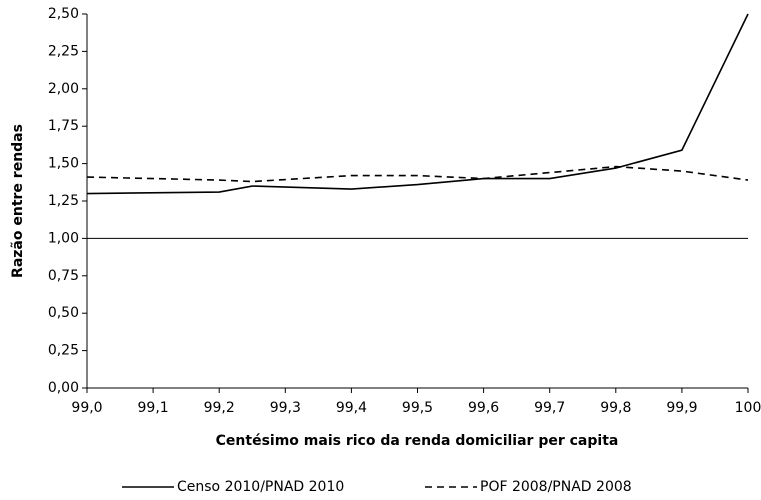  What do you see at coordinates (153, 408) in the screenshot?
I see `x-tick-label: 99,1` at bounding box center [153, 408].